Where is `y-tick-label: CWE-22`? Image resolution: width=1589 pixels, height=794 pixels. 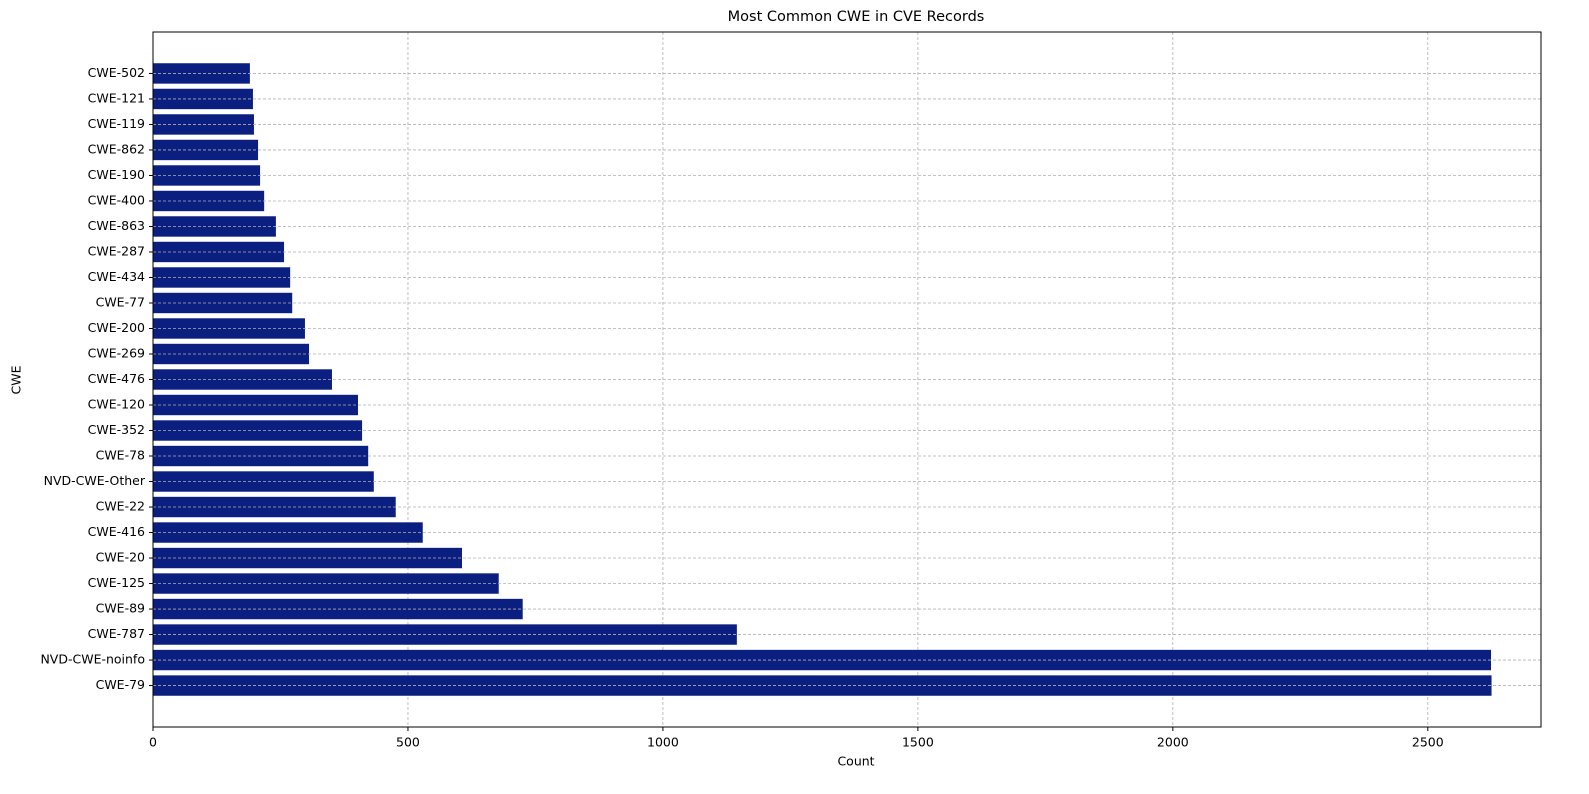
y-tick-label: CWE-22 is located at coordinates (120, 506).